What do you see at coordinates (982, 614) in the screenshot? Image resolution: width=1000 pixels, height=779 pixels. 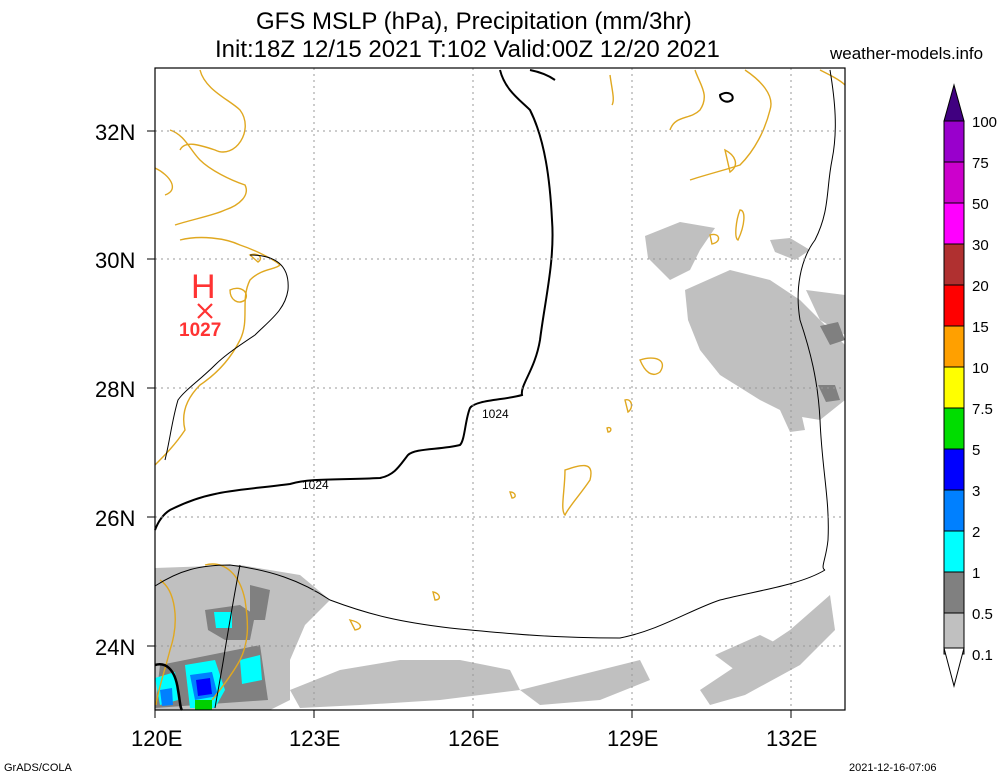 I see `colorbar-label-0-5: 0.5` at bounding box center [982, 614].